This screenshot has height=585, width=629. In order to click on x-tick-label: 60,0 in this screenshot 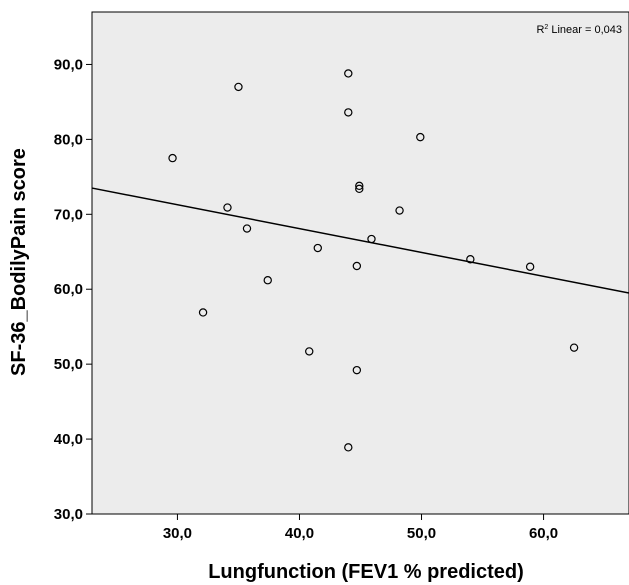, I will do `click(543, 533)`.